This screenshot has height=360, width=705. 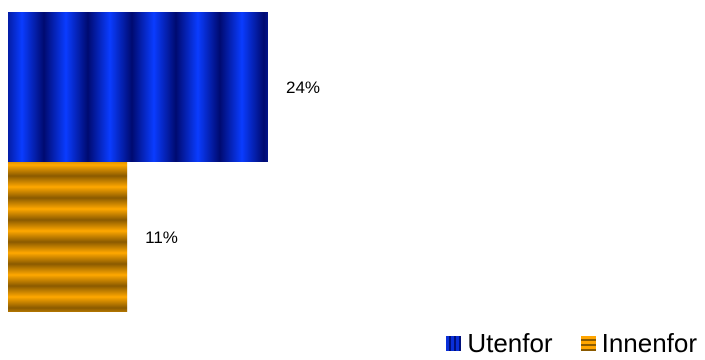 I want to click on legend-label-utenfor: Utenfor, so click(x=510, y=343).